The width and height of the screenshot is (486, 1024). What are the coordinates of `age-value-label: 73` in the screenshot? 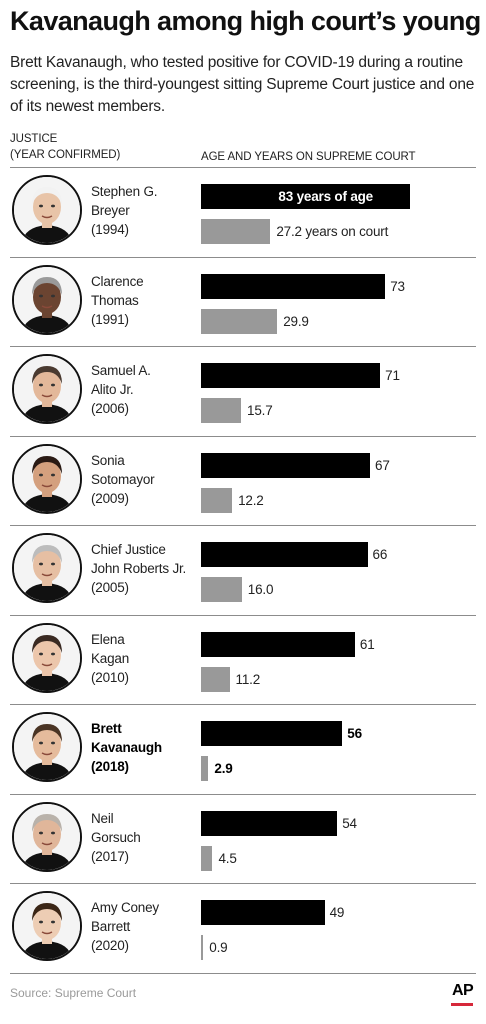 It's located at (397, 286).